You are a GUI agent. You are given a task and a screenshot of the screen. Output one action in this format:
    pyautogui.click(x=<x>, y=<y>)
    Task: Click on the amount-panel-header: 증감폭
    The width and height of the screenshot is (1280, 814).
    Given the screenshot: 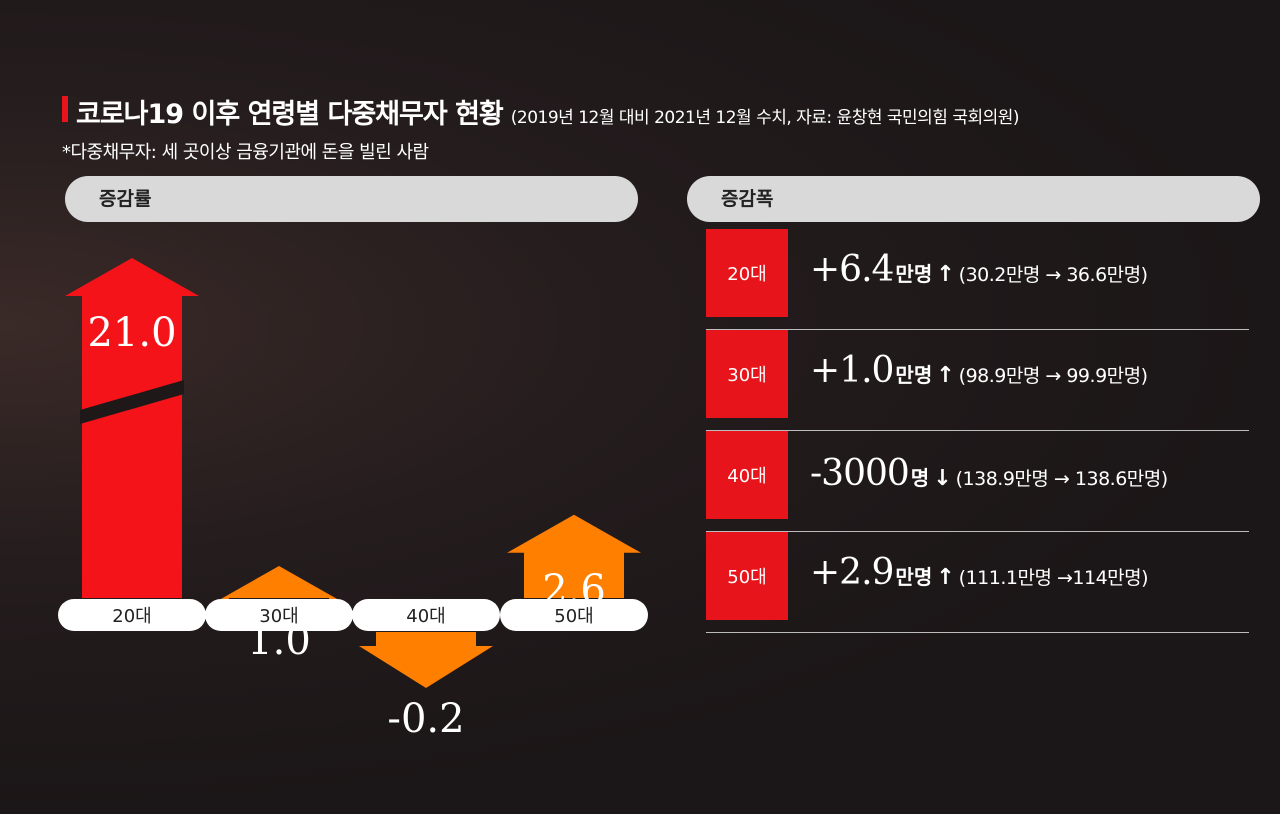 What is the action you would take?
    pyautogui.click(x=973, y=199)
    